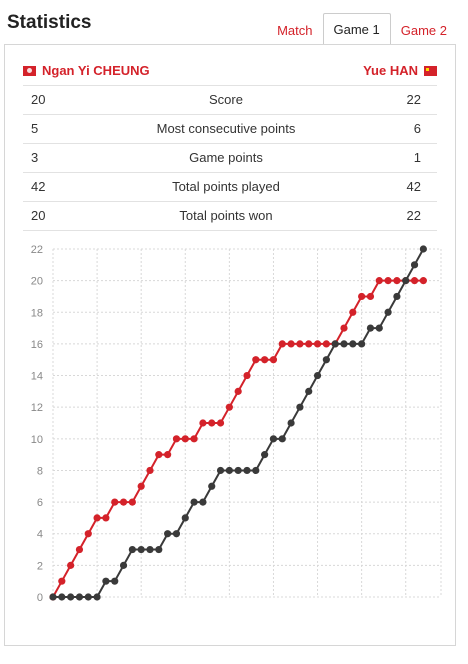  I want to click on y-tick-label: 4, so click(40, 535).